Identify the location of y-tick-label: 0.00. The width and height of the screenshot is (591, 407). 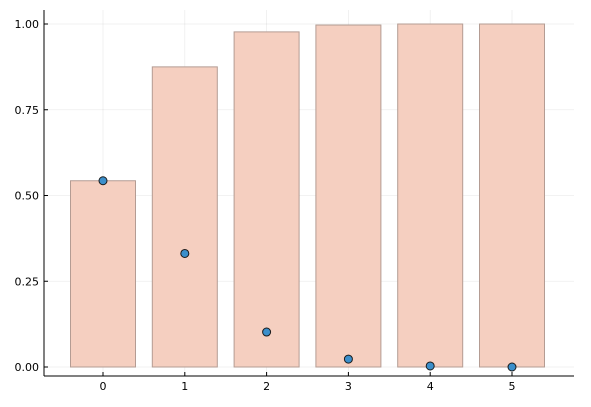
(27, 367).